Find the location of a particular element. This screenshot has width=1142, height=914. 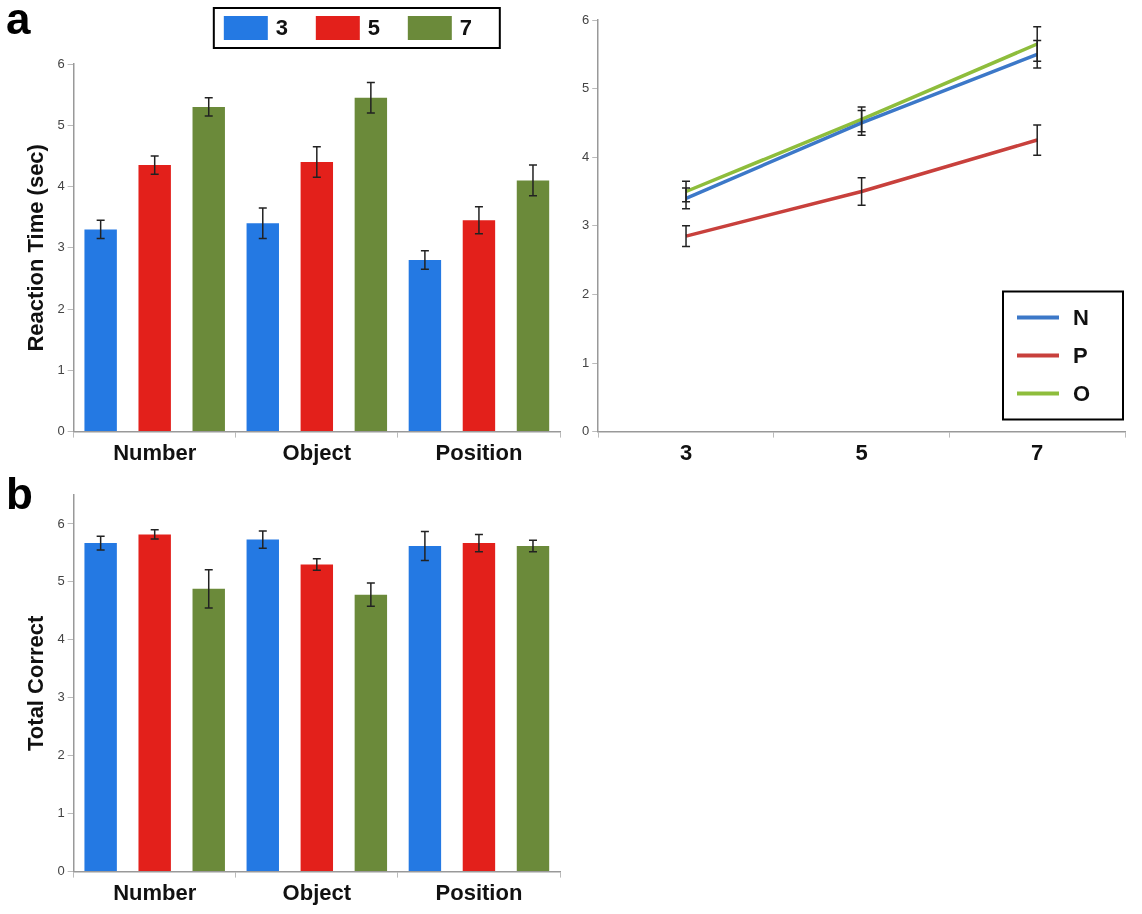

text: b is located at coordinates (19, 494).